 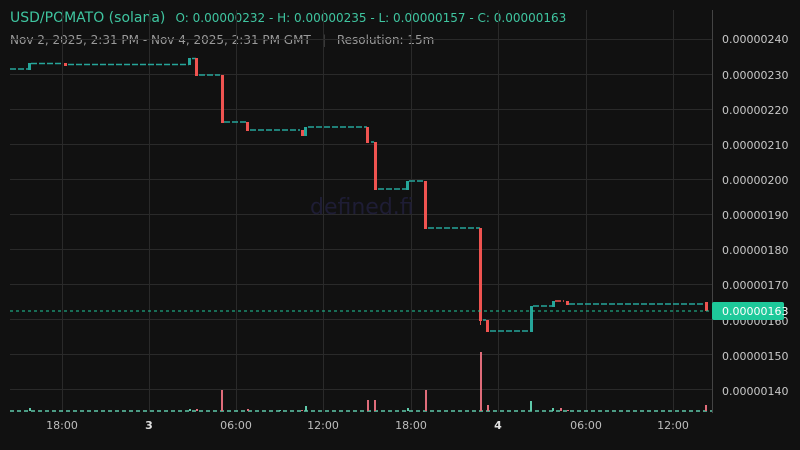 I want to click on price-label: 0.00000230, so click(x=755, y=75).